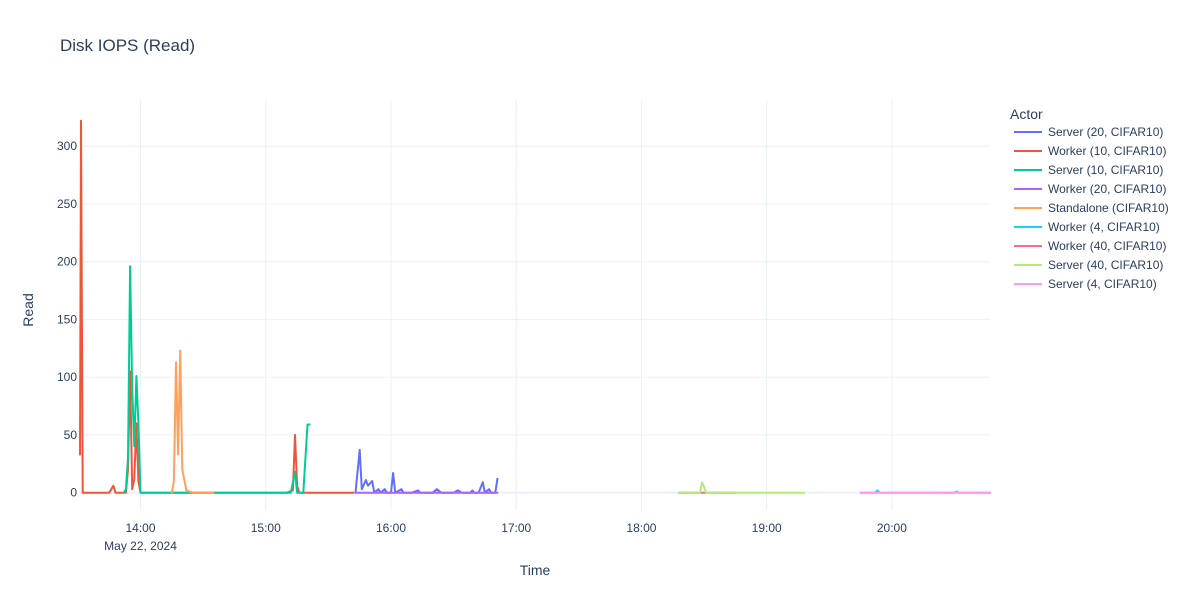 This screenshot has width=1200, height=600. What do you see at coordinates (67, 377) in the screenshot?
I see `y-tick-label: 100` at bounding box center [67, 377].